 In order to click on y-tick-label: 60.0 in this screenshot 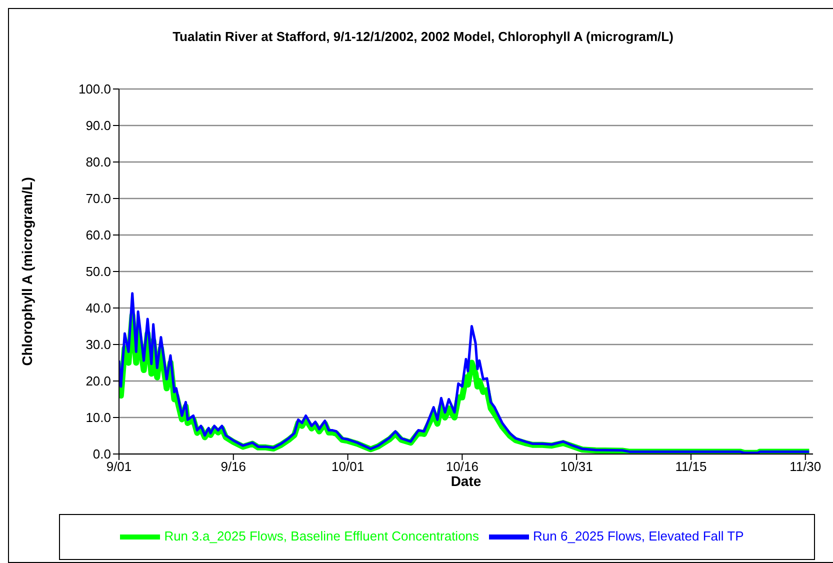, I will do `click(98, 235)`.